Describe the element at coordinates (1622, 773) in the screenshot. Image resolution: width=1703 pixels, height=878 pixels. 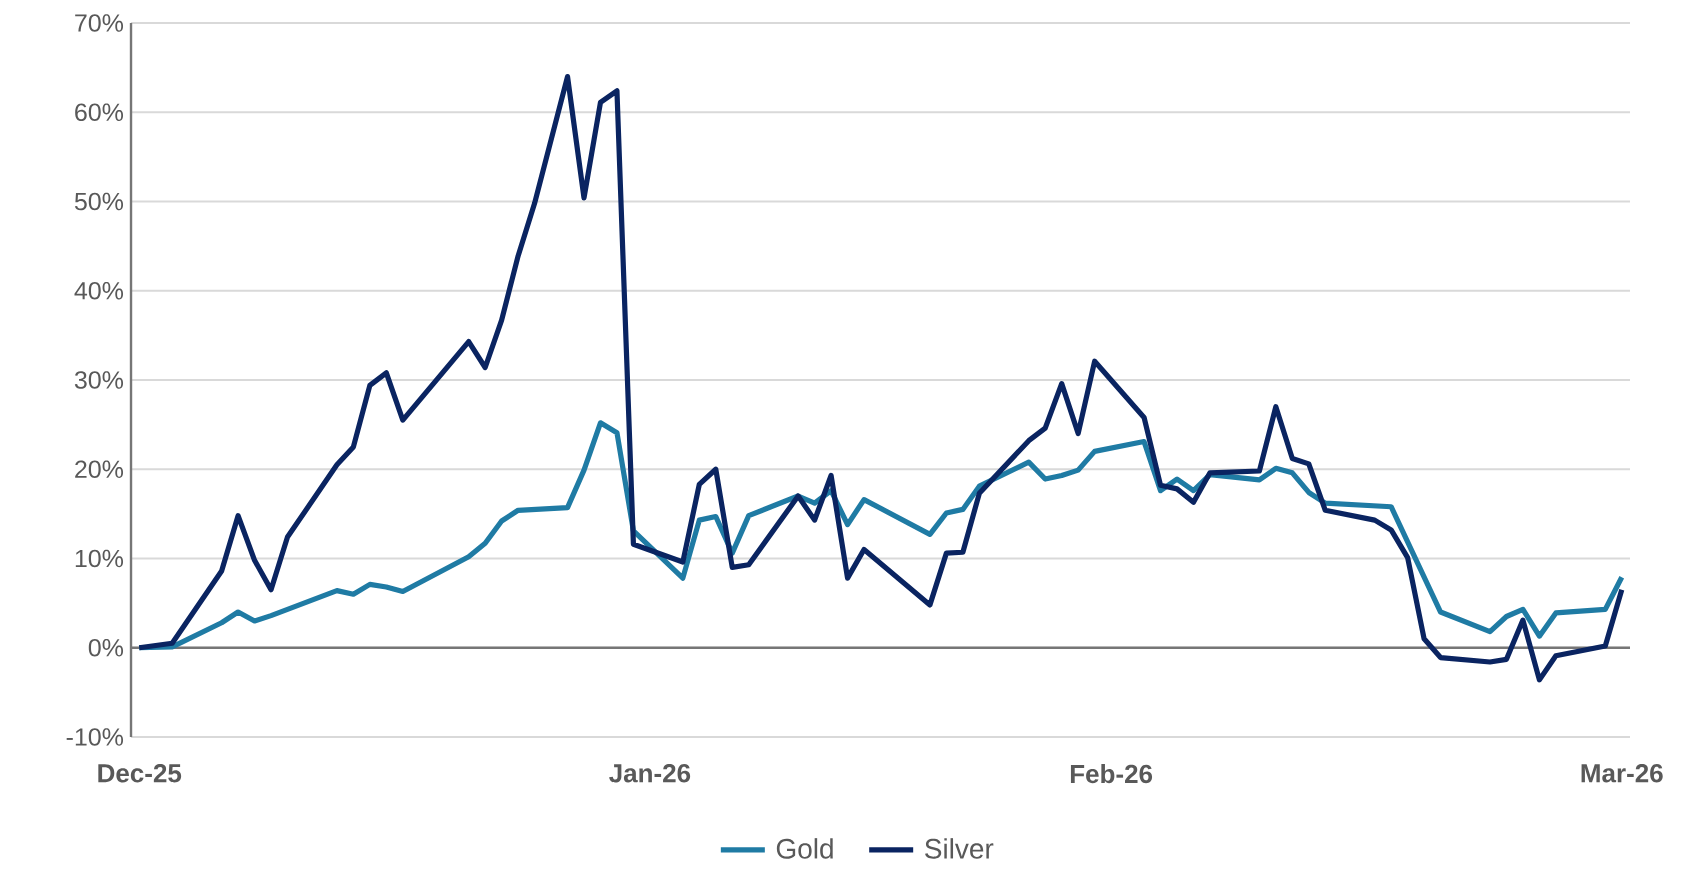
I see `x-tick-label: Mar-26` at that location.